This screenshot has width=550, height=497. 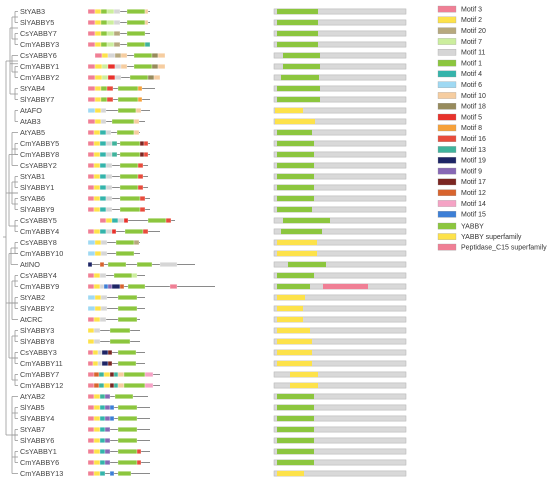 I want to click on motif-legend-label: Motif 13, so click(x=473, y=150).